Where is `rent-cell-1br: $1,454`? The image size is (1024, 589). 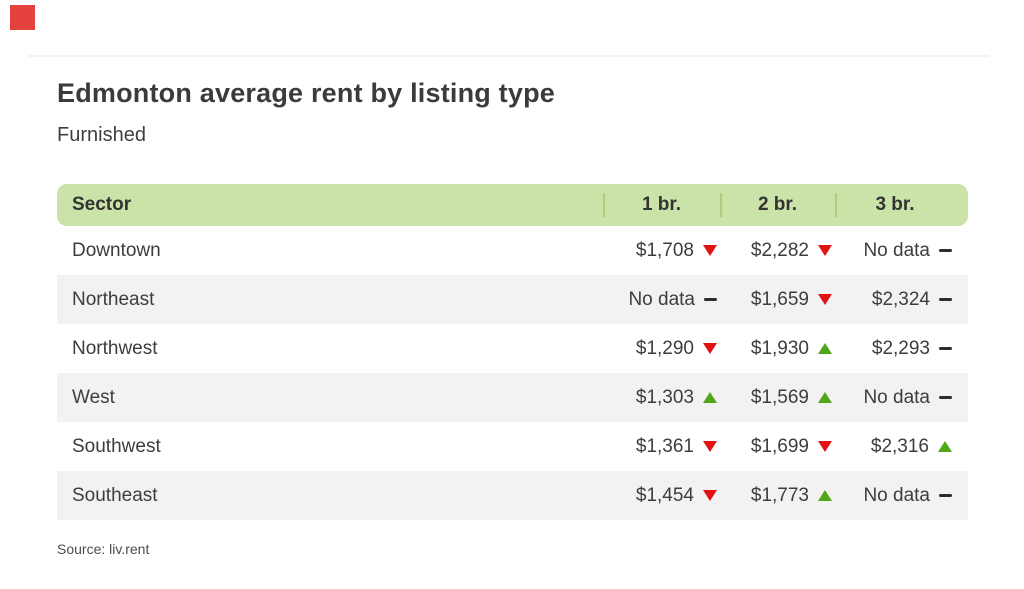 rent-cell-1br: $1,454 is located at coordinates (661, 496).